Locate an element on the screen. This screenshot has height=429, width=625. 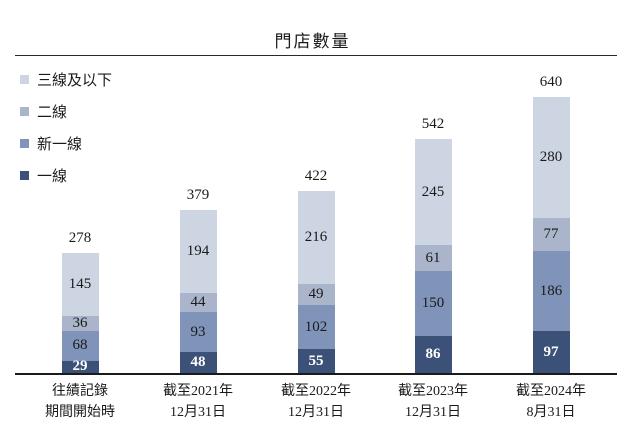
legend-label: 一線 is located at coordinates (52, 176).